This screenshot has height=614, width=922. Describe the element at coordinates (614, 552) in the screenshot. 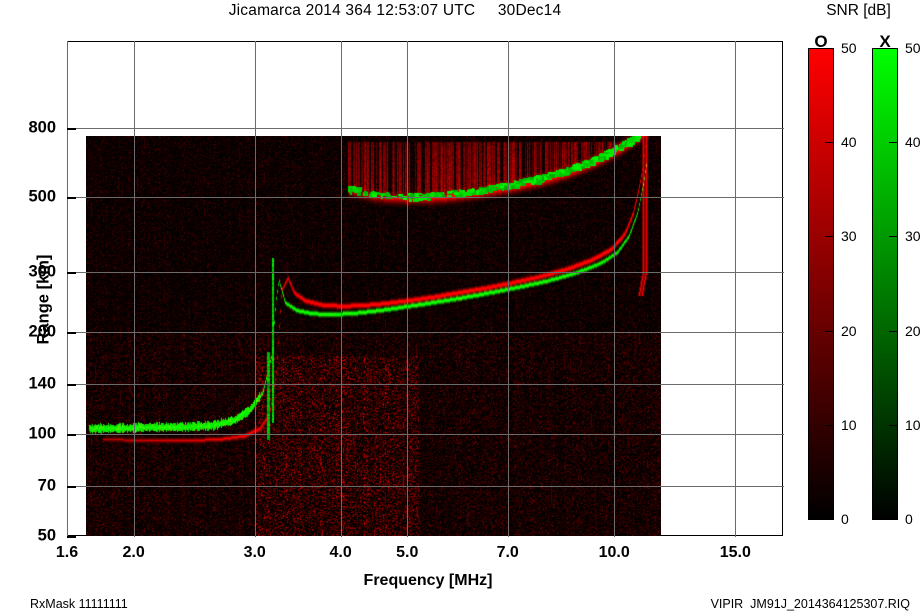

I see `x-tick-label: 10.0` at that location.